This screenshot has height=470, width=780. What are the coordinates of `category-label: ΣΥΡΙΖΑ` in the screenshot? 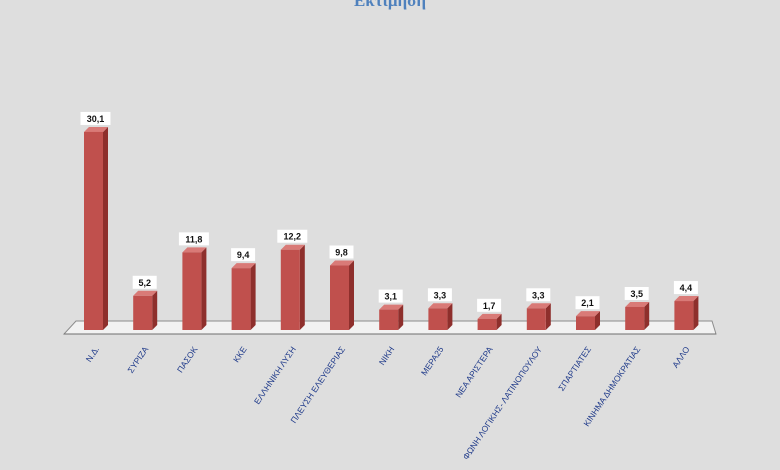 It's located at (137, 359).